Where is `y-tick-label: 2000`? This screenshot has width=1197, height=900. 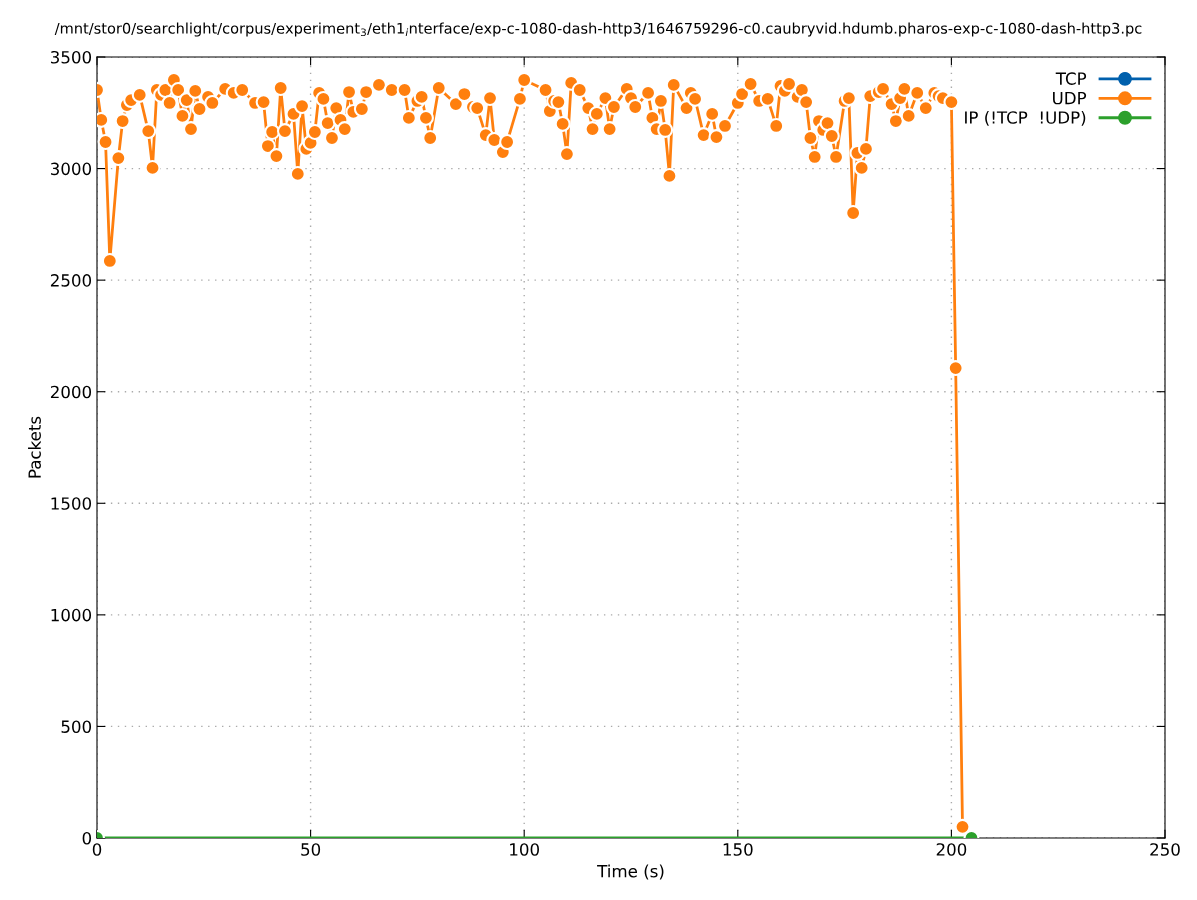
y-tick-label: 2000 is located at coordinates (71, 392).